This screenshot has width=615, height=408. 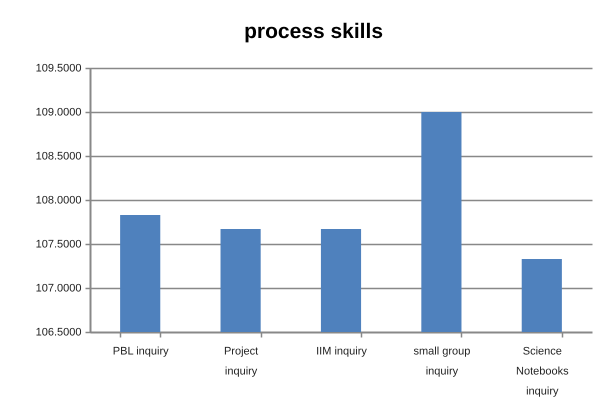 I want to click on x-tick-label: IIM inquiry, so click(x=342, y=352).